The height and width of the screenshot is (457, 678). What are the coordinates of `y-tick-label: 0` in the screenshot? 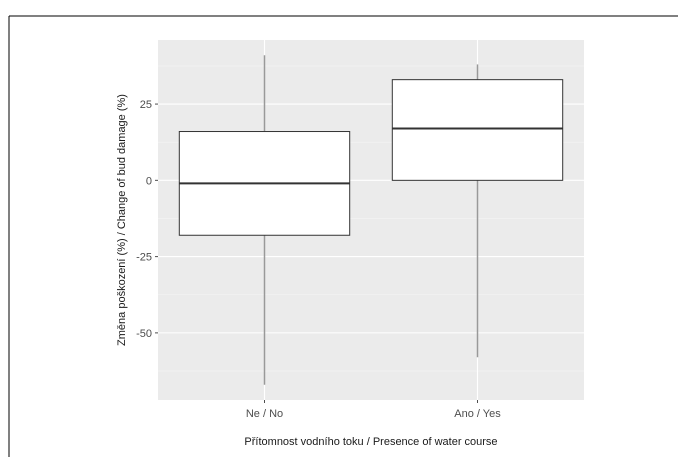 It's located at (149, 181).